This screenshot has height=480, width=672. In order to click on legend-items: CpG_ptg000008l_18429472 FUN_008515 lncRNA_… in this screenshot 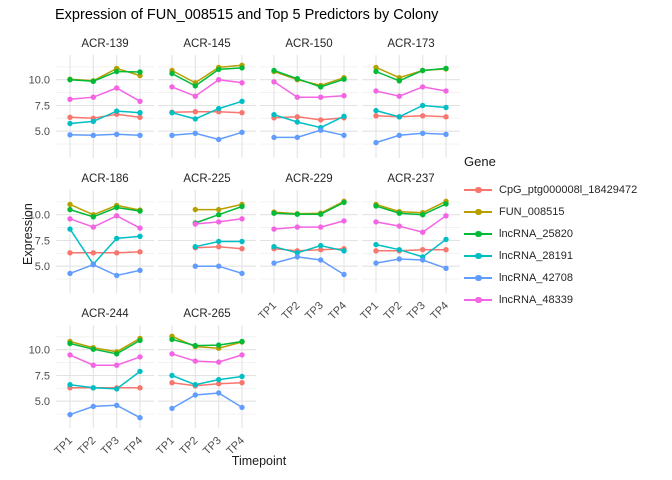, I will do `click(550, 245)`.